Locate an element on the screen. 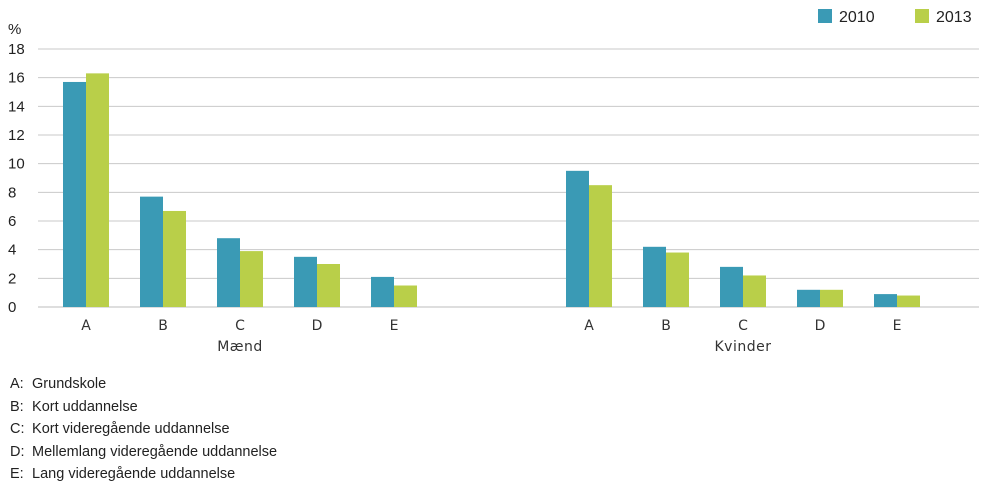  y-tick-label: 4 is located at coordinates (12, 250).